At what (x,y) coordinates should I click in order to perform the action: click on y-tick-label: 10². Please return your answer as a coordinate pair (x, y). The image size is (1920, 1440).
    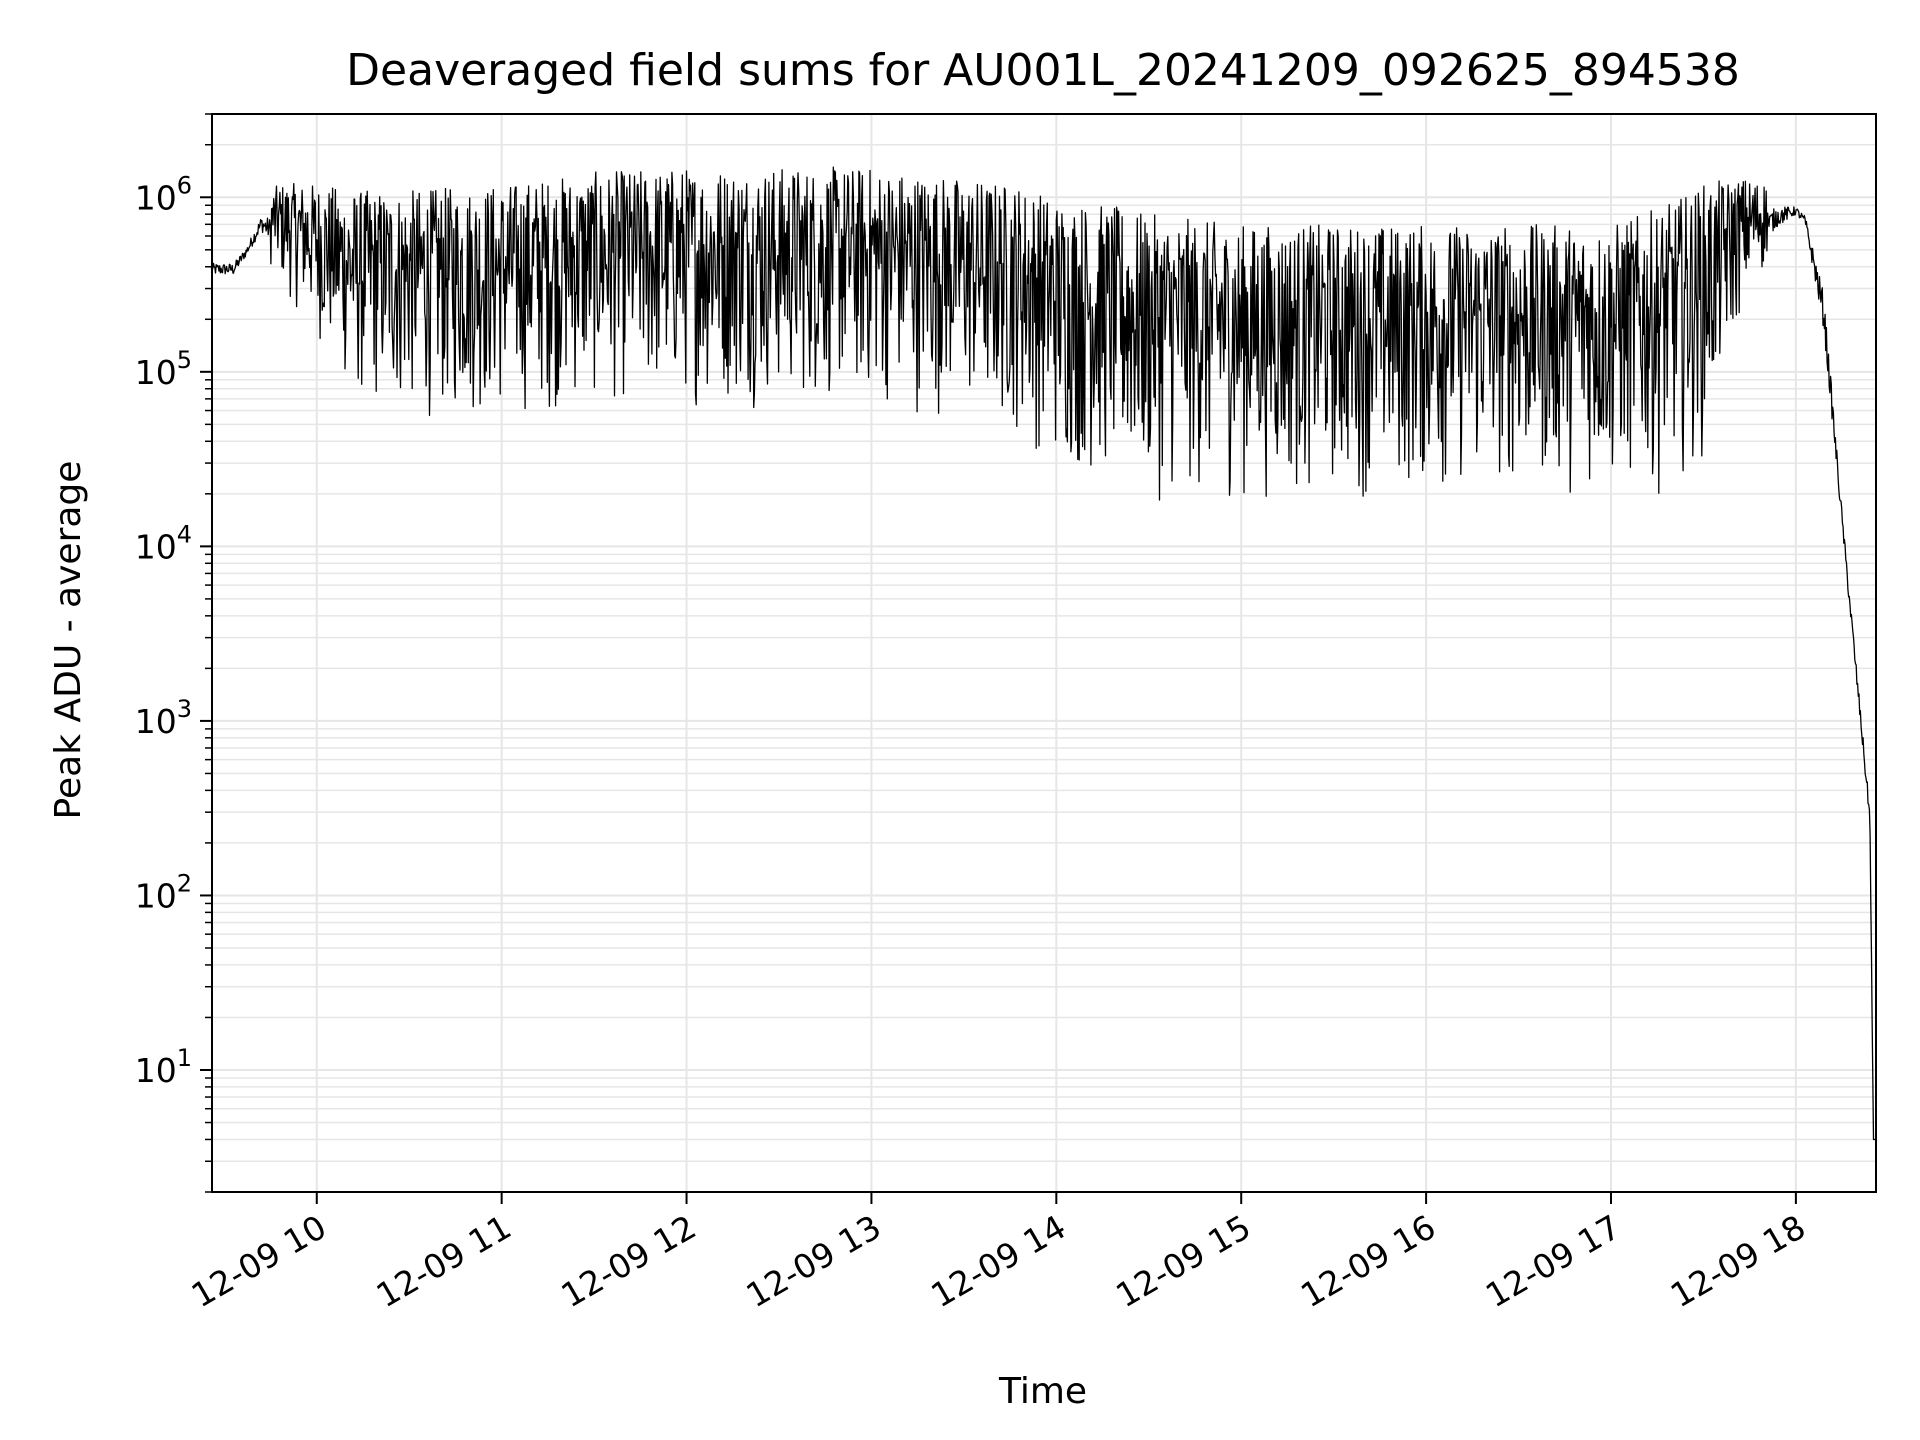
    Looking at the image, I should click on (163, 892).